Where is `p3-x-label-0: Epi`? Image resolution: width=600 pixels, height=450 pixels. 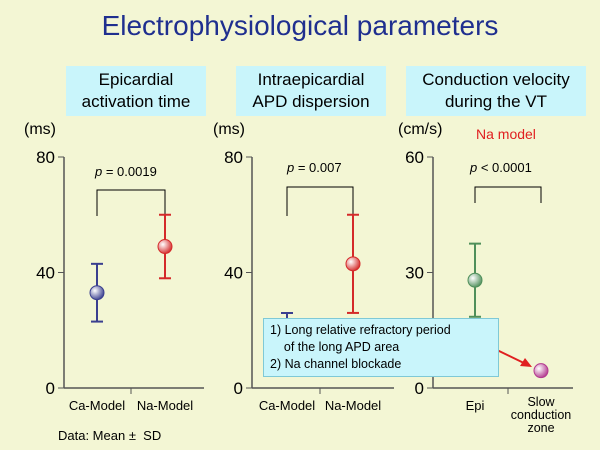
p3-x-label-0: Epi is located at coordinates (475, 405).